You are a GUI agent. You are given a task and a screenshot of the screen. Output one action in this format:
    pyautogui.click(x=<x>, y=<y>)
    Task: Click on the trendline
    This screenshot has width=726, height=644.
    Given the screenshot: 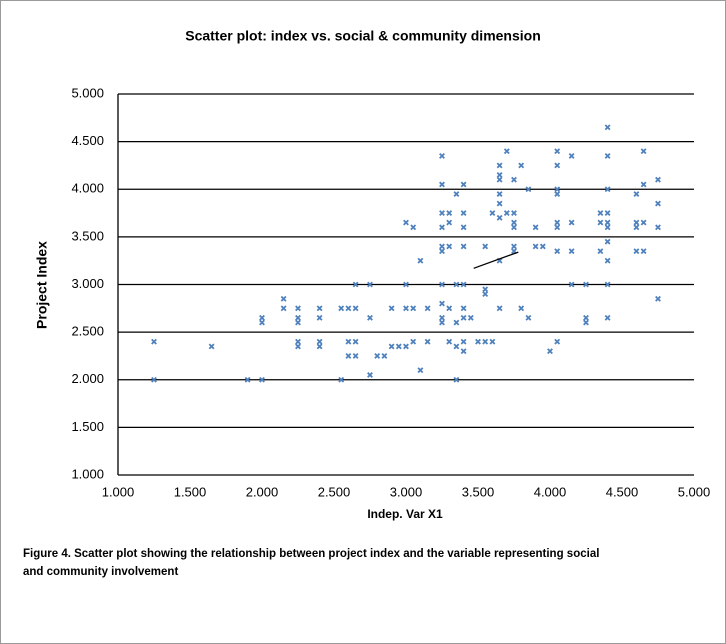 What is the action you would take?
    pyautogui.click(x=496, y=260)
    